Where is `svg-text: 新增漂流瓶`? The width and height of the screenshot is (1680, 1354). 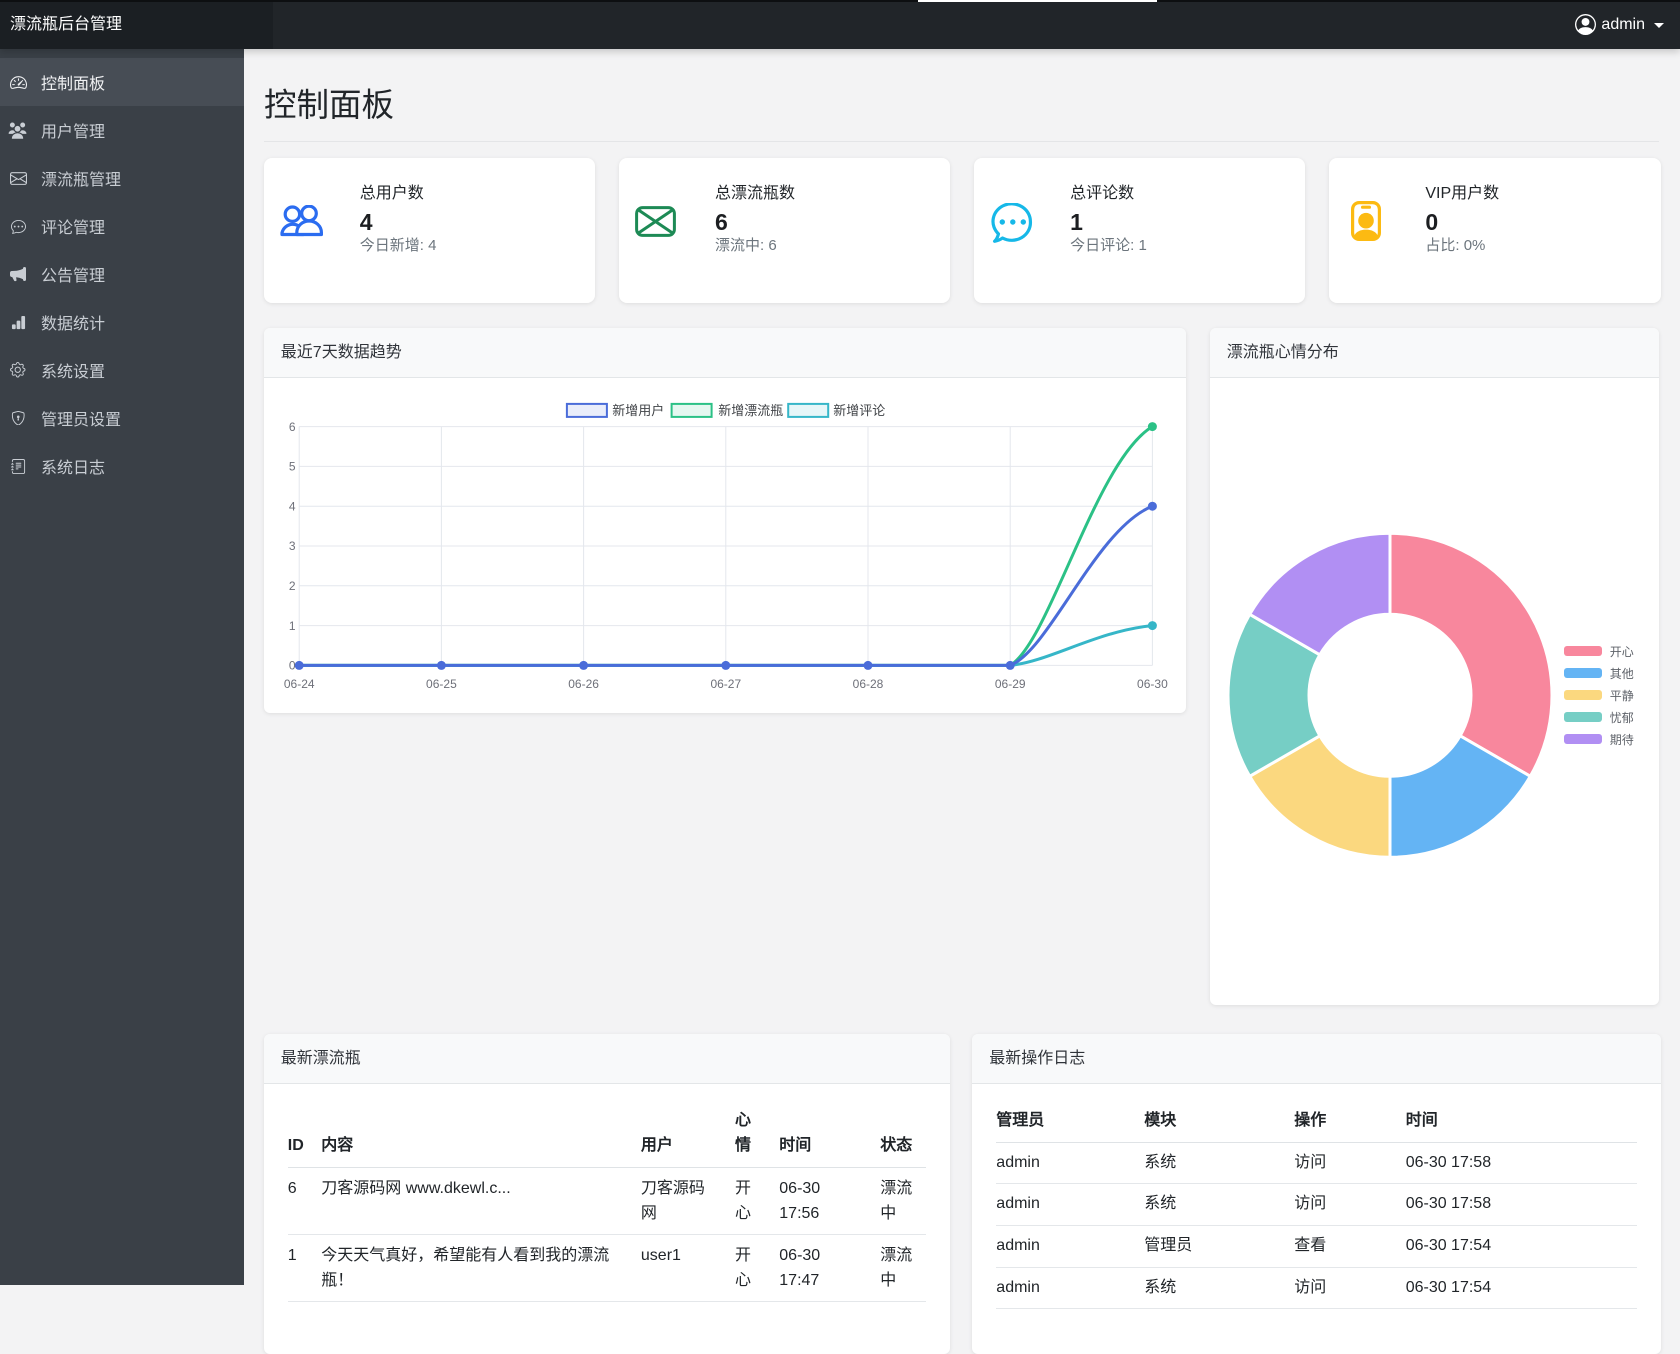
svg-text: 新增漂流瓶 is located at coordinates (750, 410).